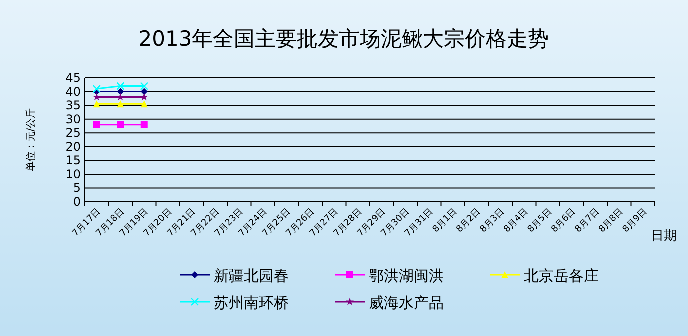 The image size is (688, 336). Describe the element at coordinates (77, 188) in the screenshot. I see `y-tick-label: 5` at that location.